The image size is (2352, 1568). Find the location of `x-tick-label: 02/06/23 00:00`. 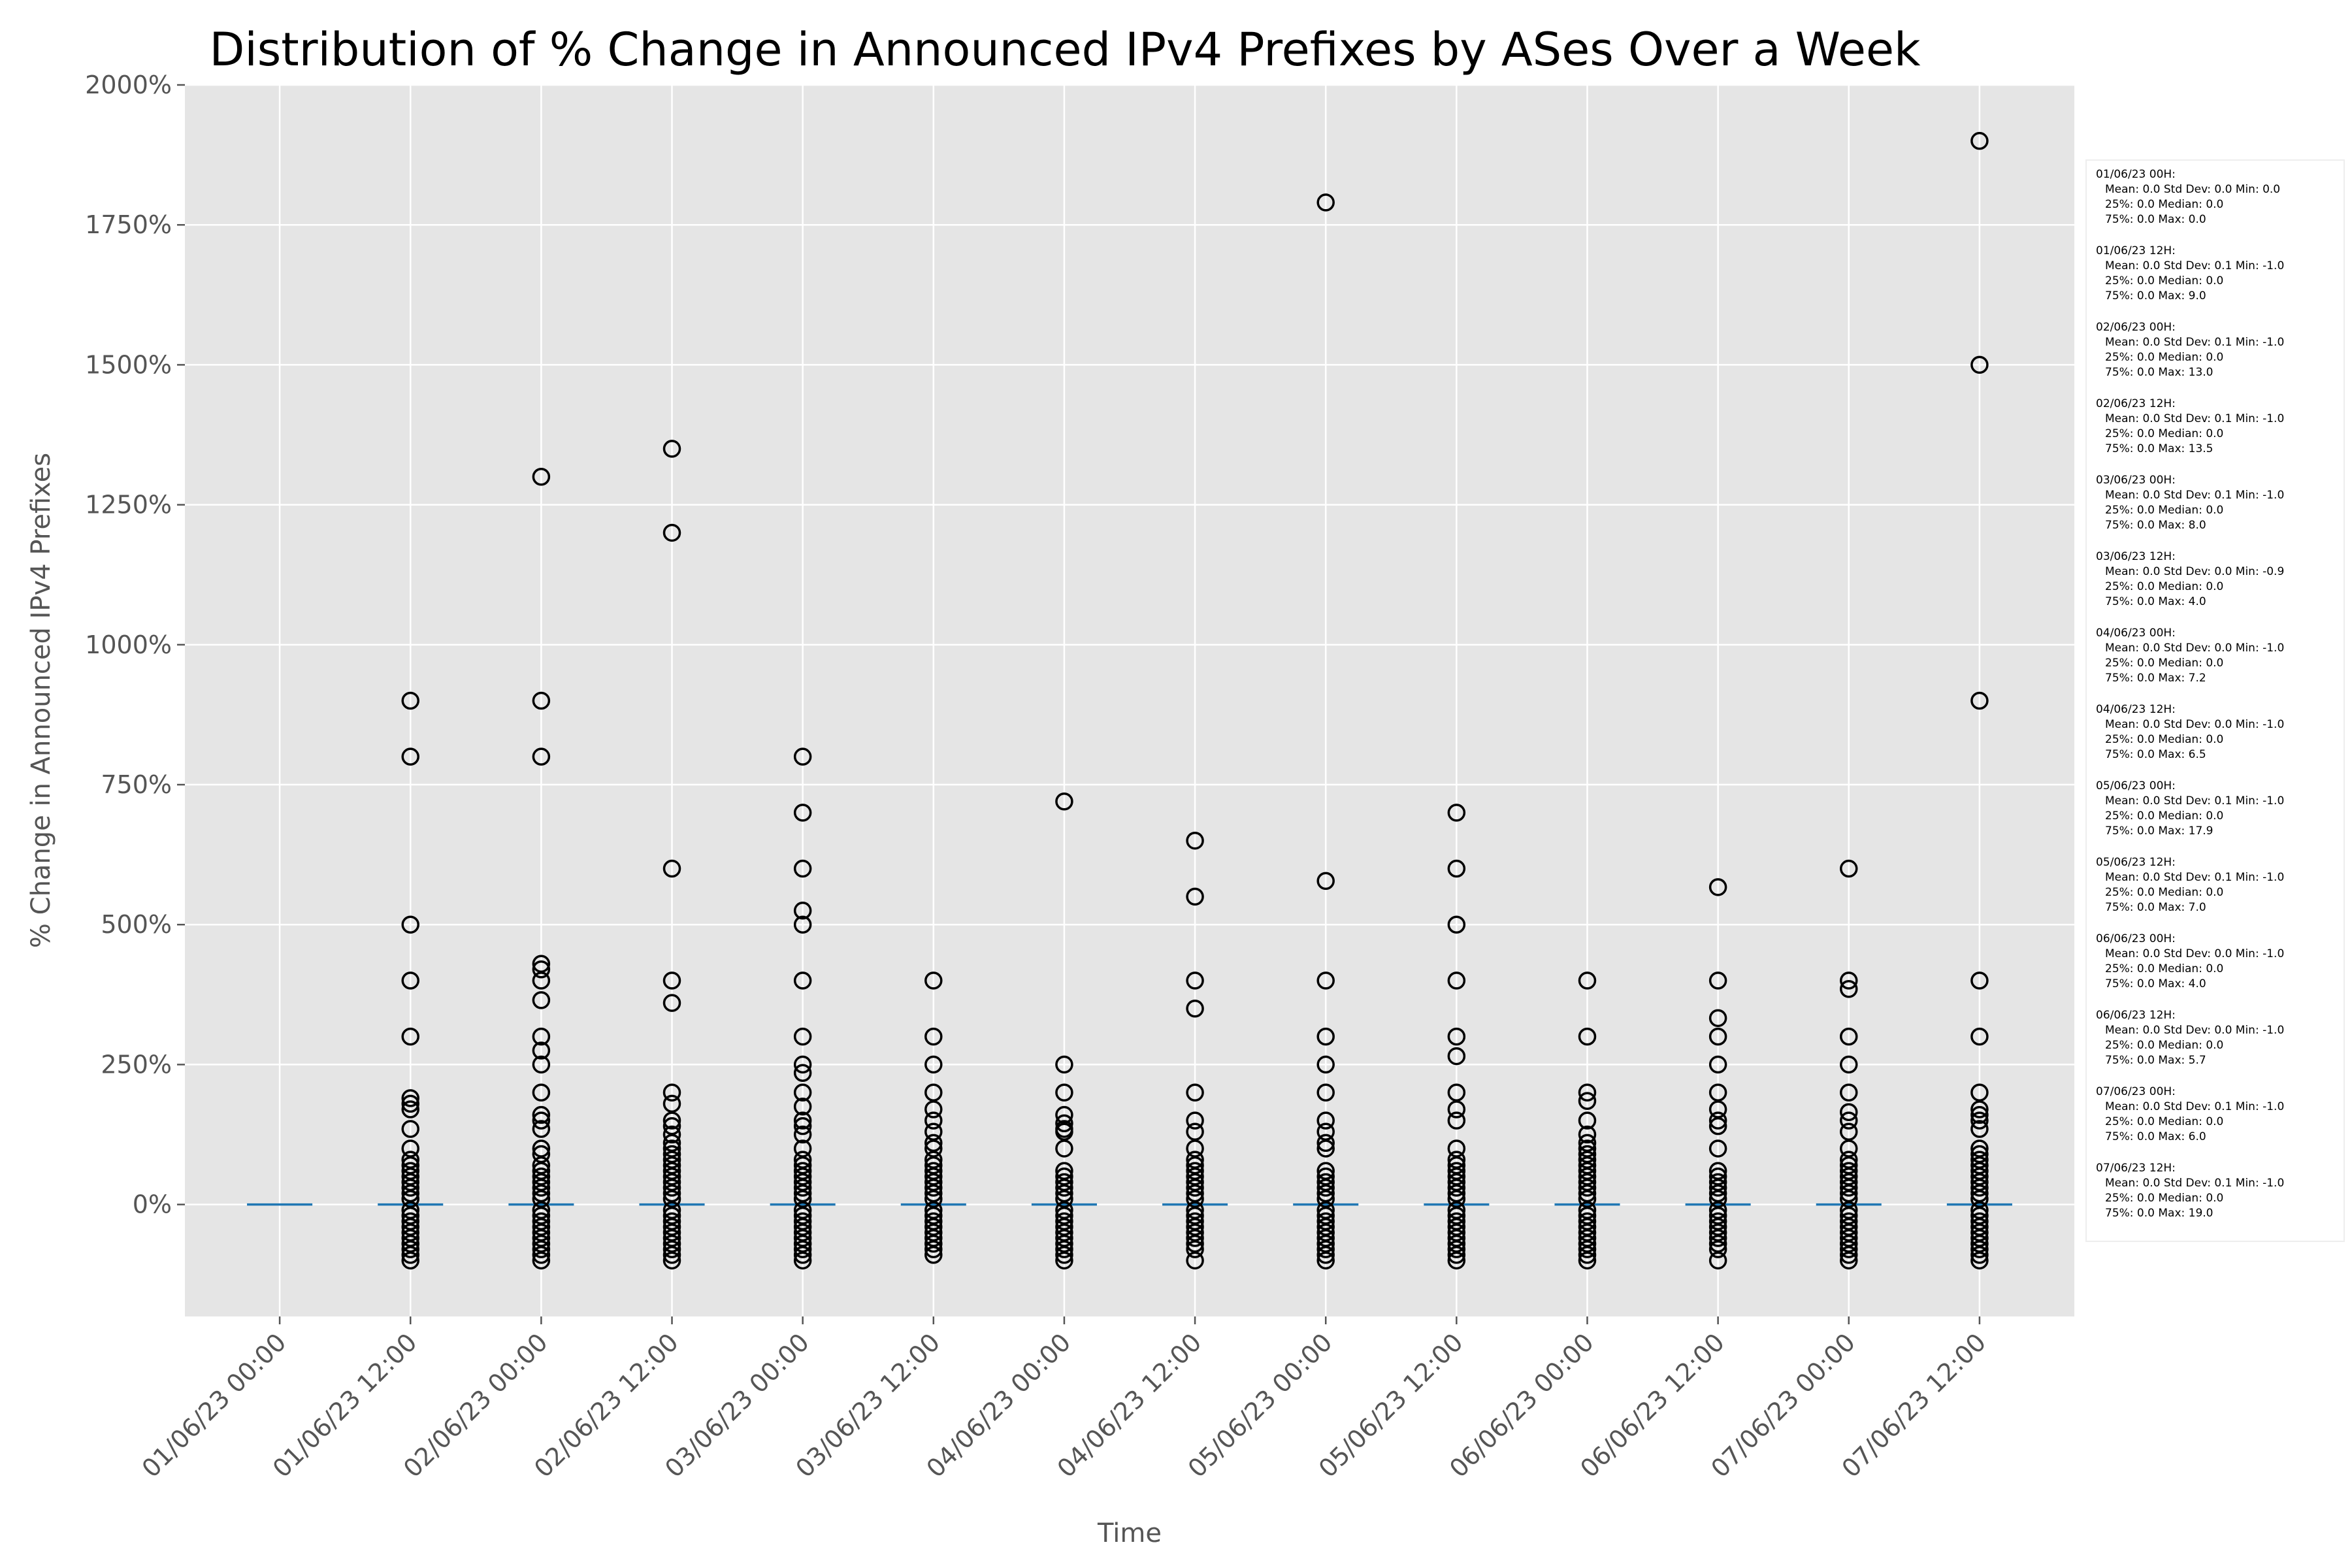

x-tick-label: 02/06/23 00:00 is located at coordinates (475, 1405).